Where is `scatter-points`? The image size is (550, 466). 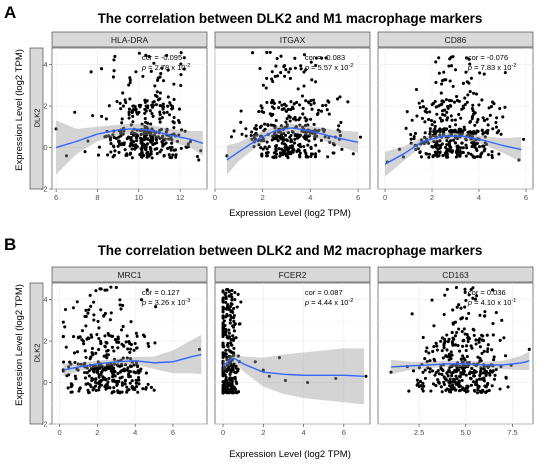 scatter-points is located at coordinates (131, 340).